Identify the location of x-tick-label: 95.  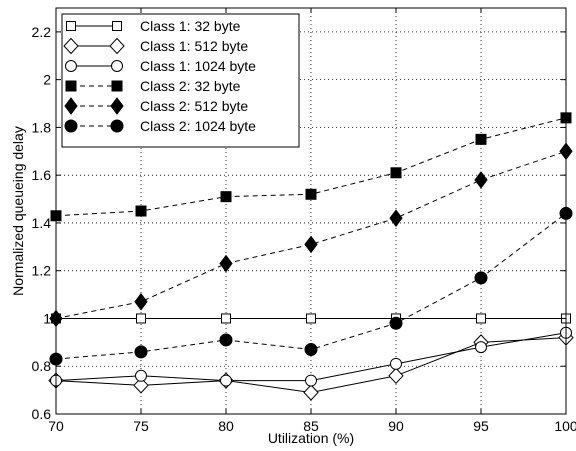
(481, 426).